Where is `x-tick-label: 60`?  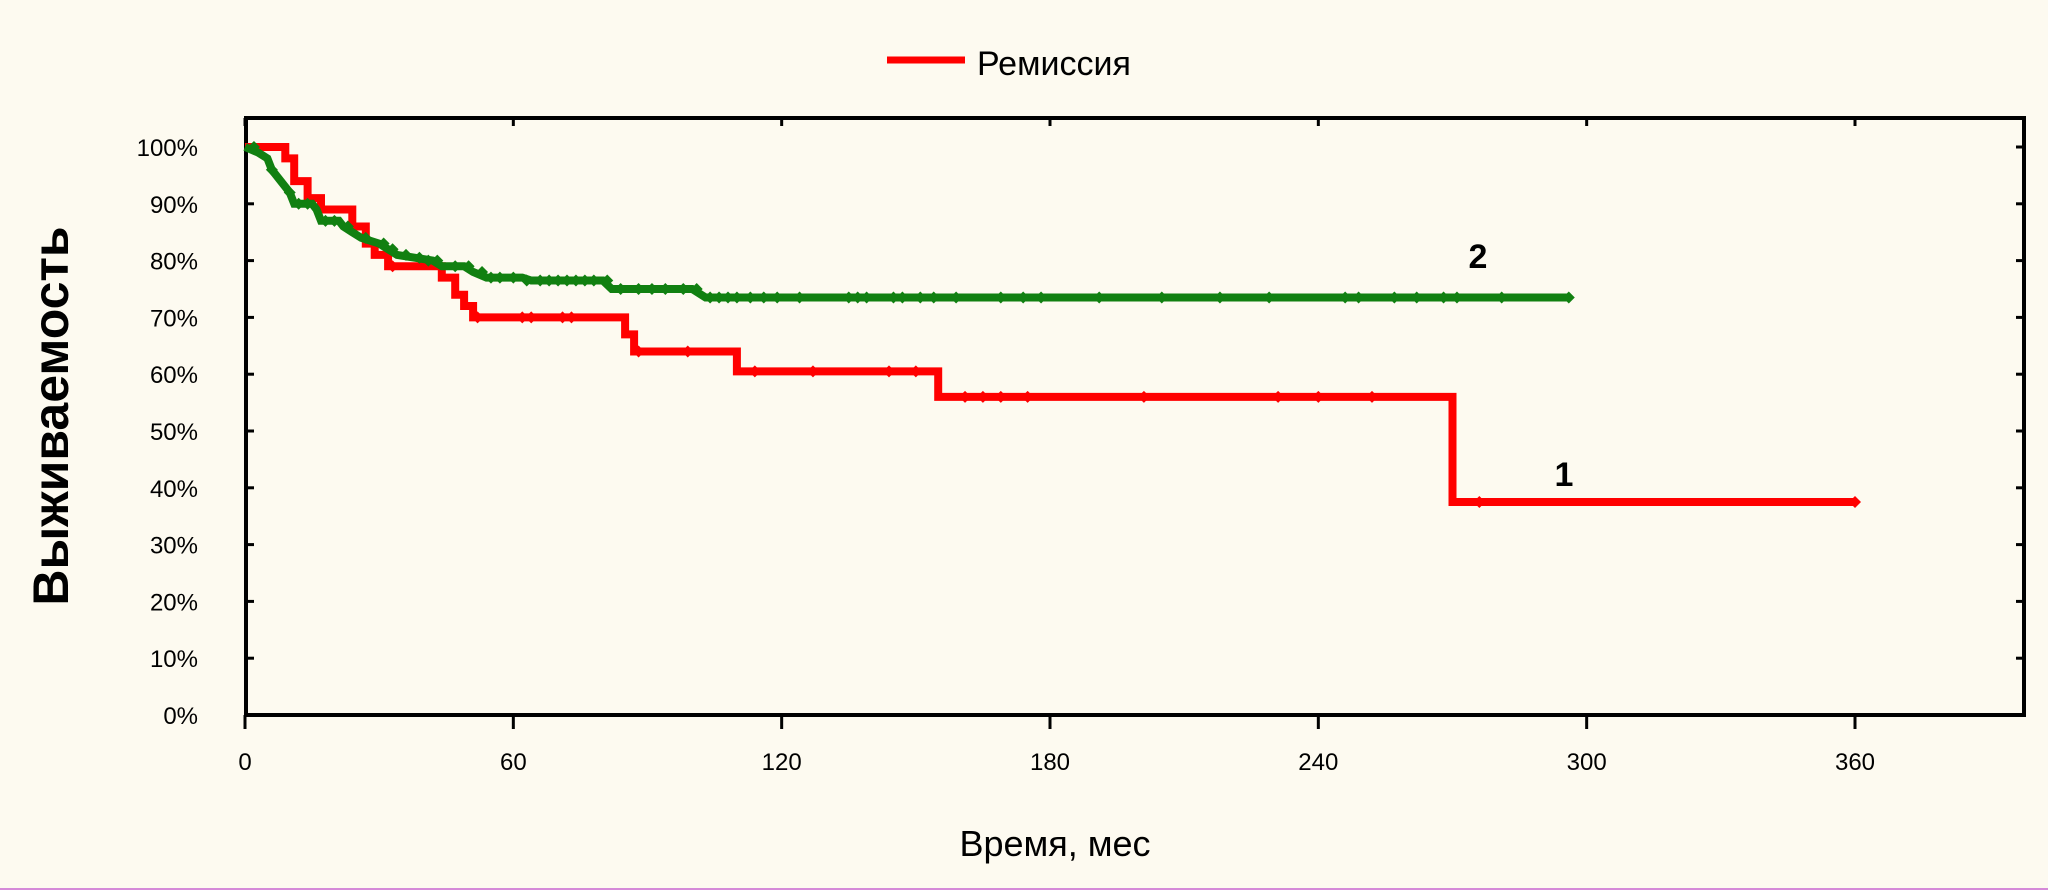
x-tick-label: 60 is located at coordinates (513, 762).